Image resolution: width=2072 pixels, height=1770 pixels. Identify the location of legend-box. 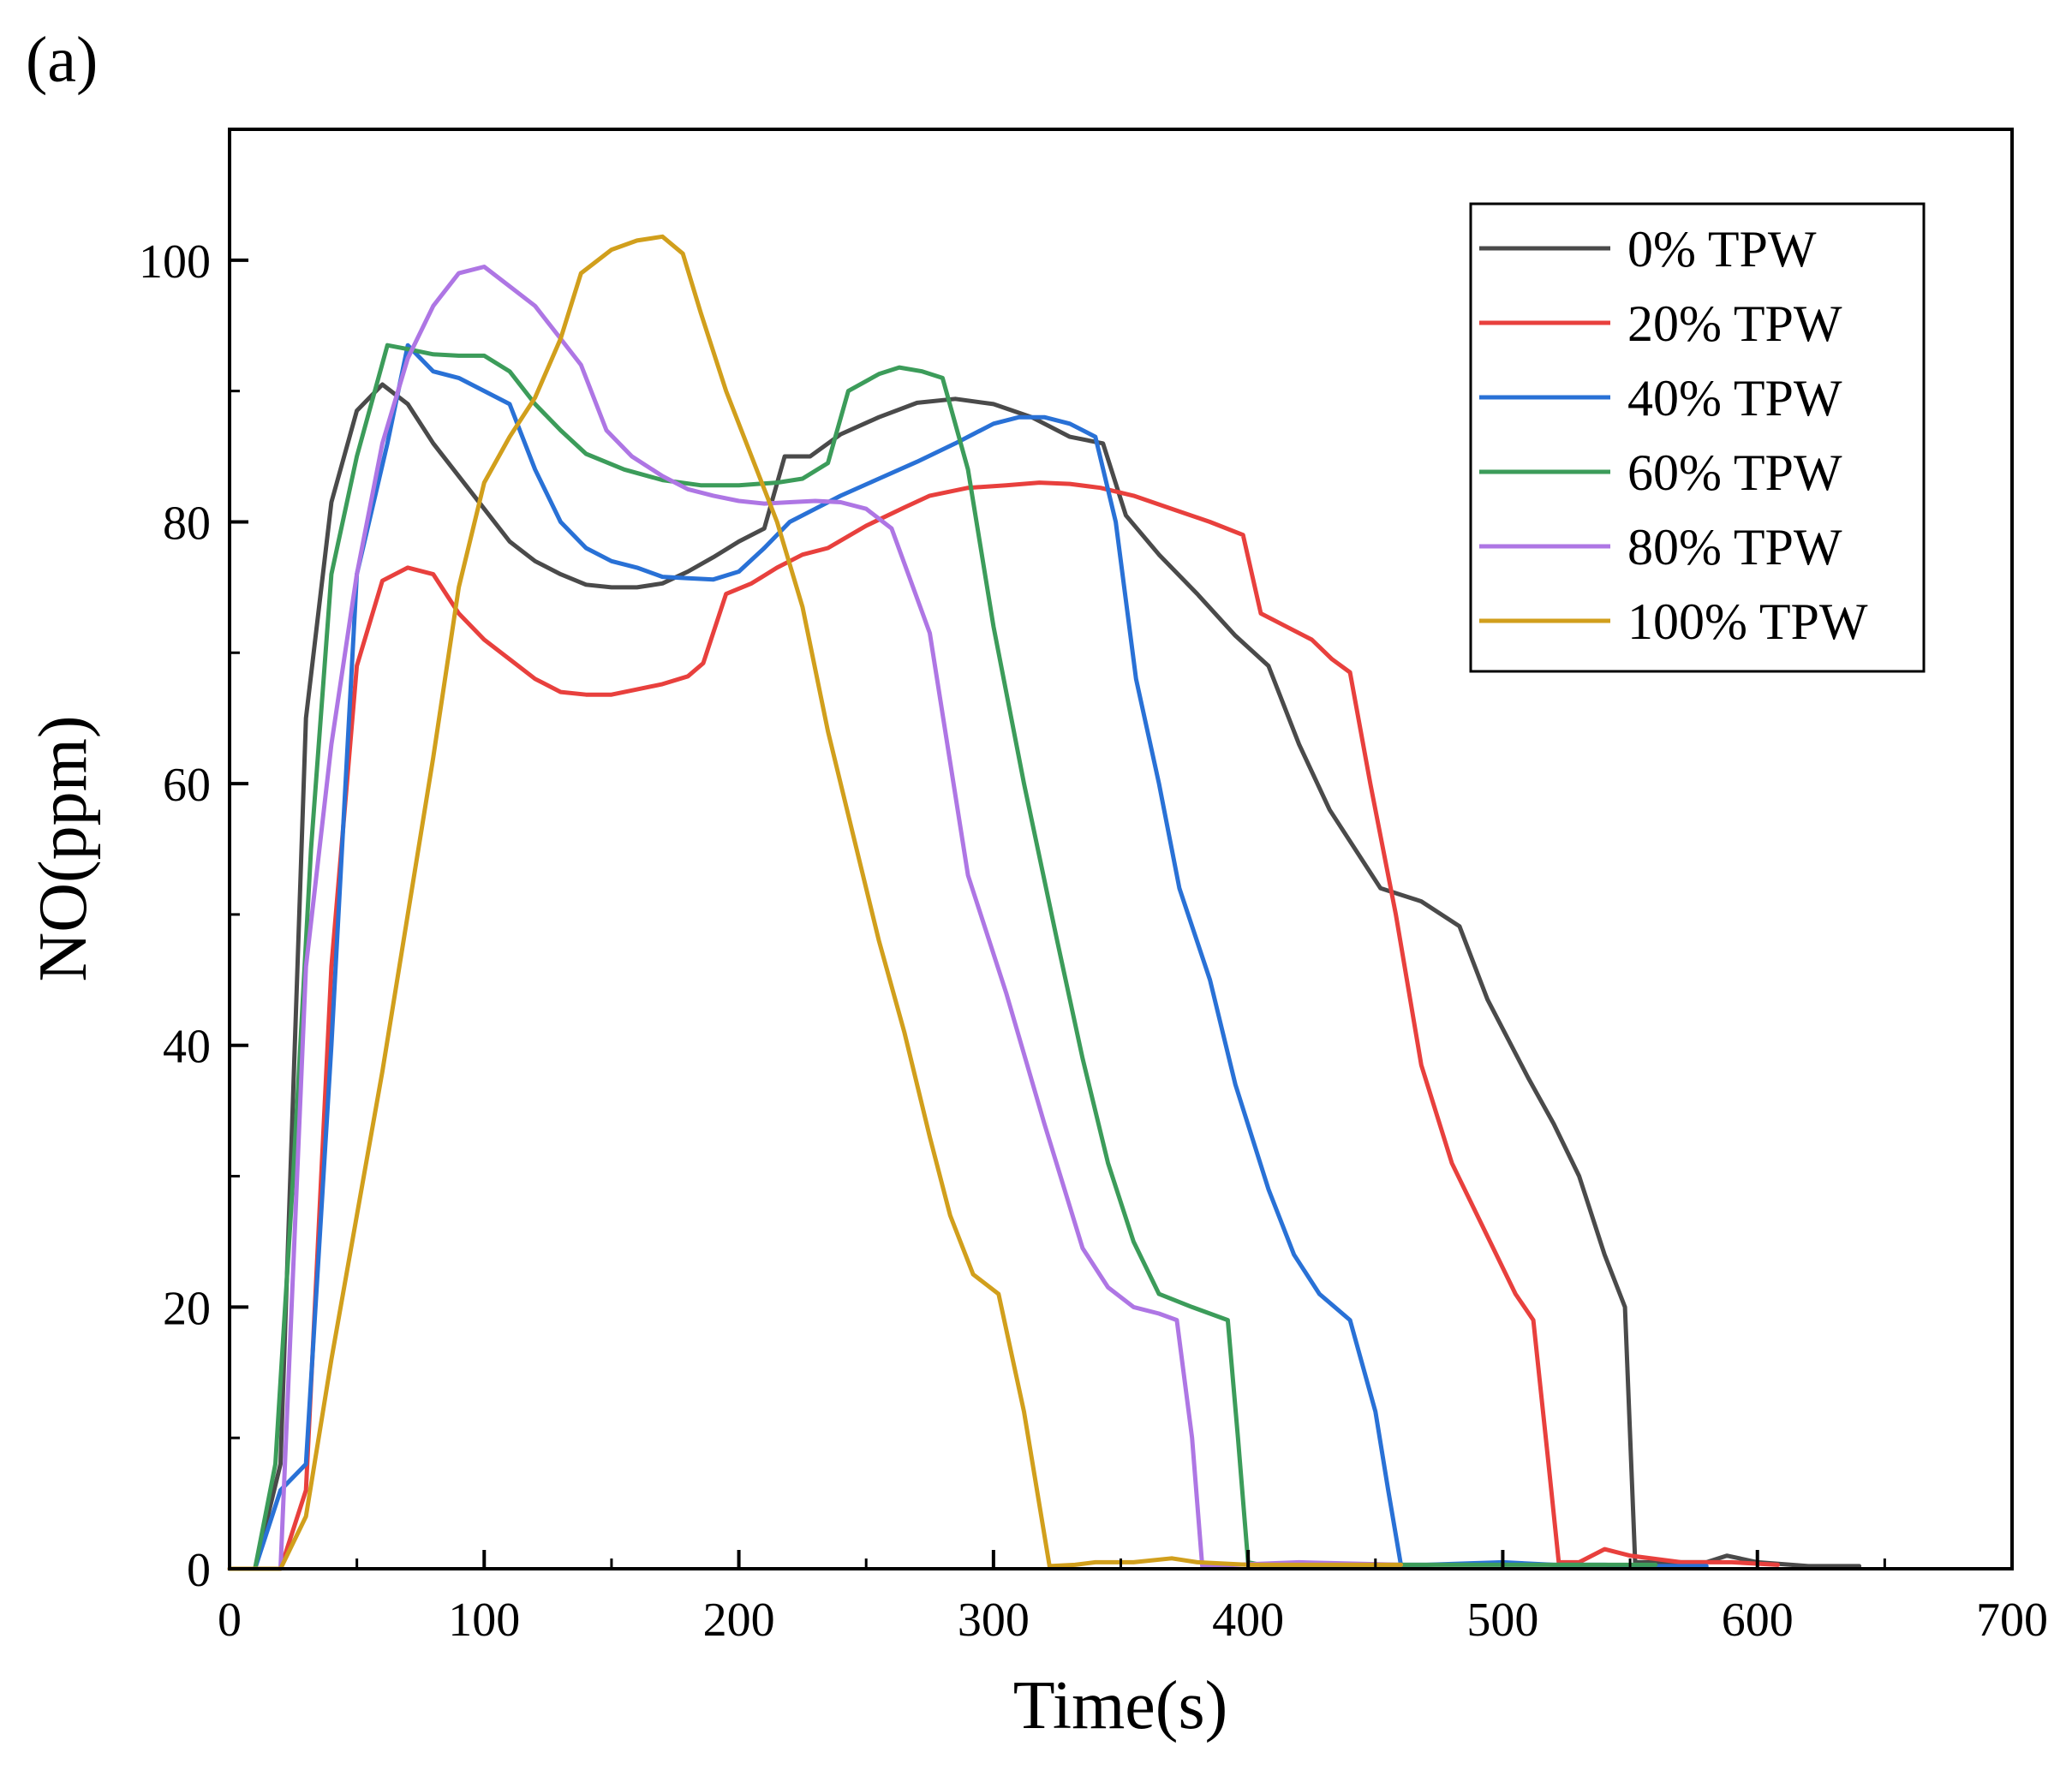
(1697, 437).